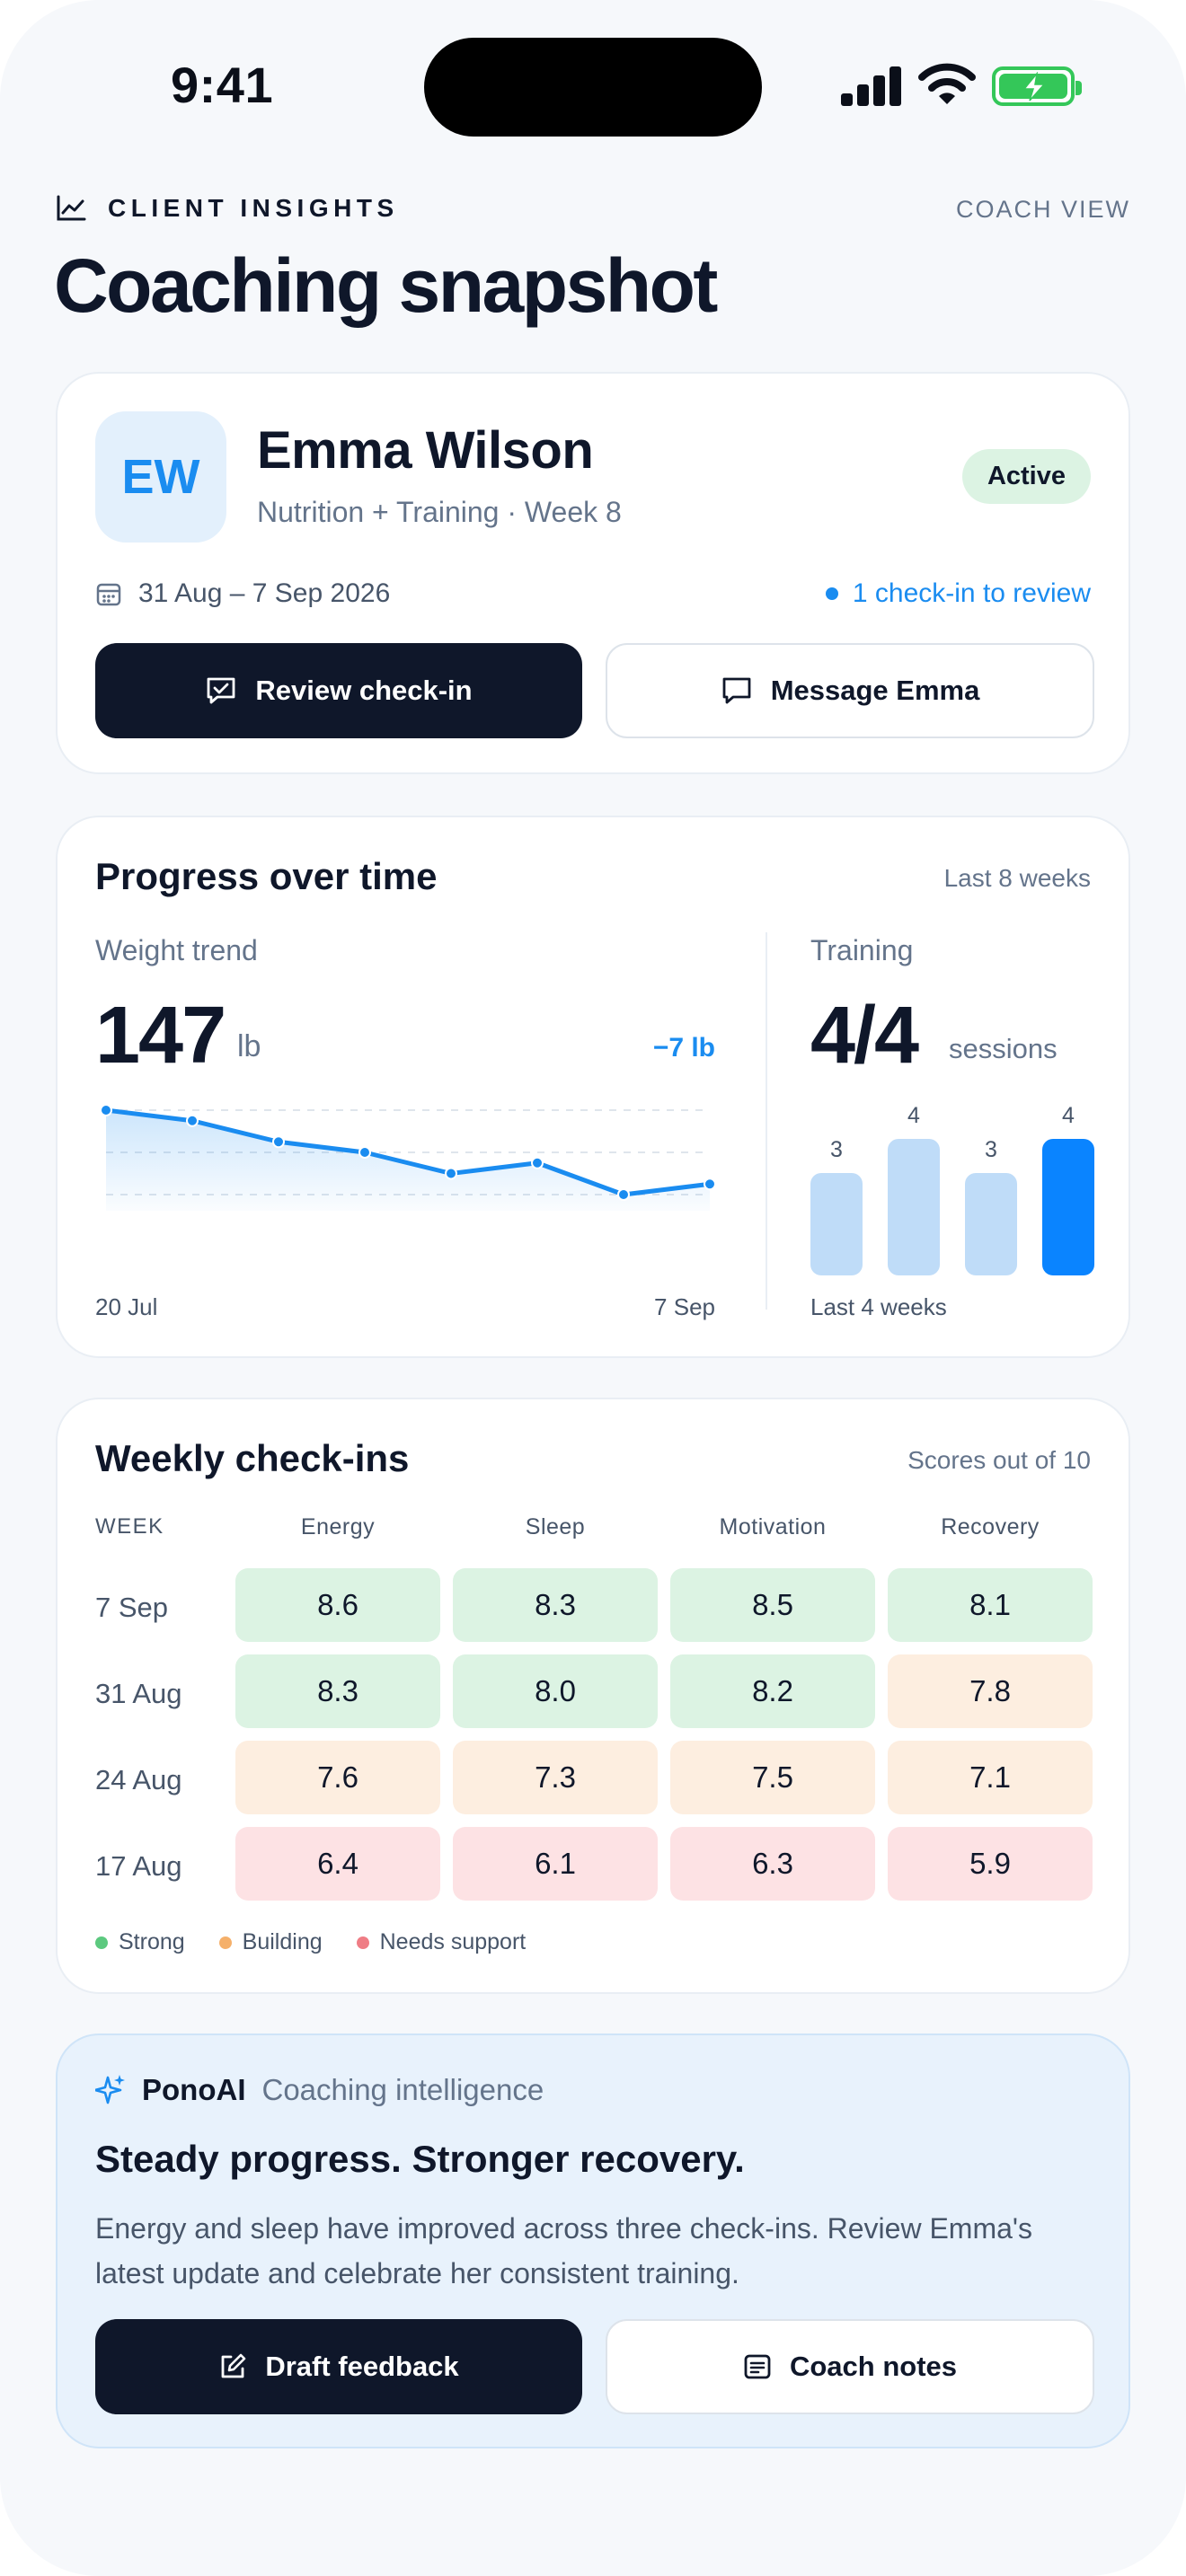  I want to click on section-divider, so click(766, 1121).